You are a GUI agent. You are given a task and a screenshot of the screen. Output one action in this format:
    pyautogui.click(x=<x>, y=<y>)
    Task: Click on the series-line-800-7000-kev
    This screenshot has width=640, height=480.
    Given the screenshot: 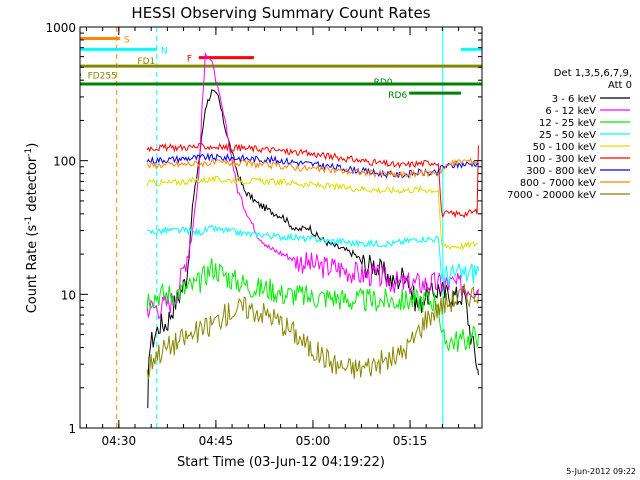 What is the action you would take?
    pyautogui.click(x=312, y=168)
    